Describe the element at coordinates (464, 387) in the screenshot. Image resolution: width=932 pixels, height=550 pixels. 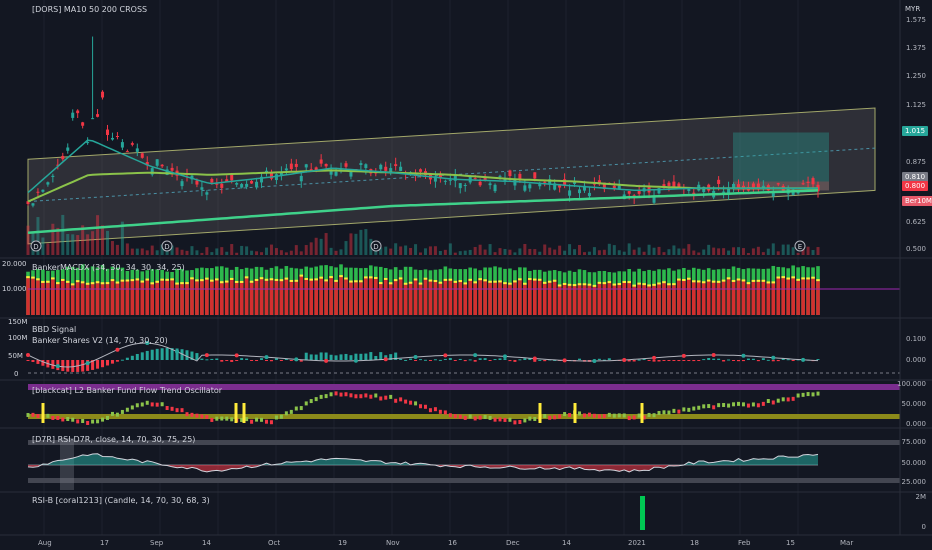
I see `fund-overbought-band` at that location.